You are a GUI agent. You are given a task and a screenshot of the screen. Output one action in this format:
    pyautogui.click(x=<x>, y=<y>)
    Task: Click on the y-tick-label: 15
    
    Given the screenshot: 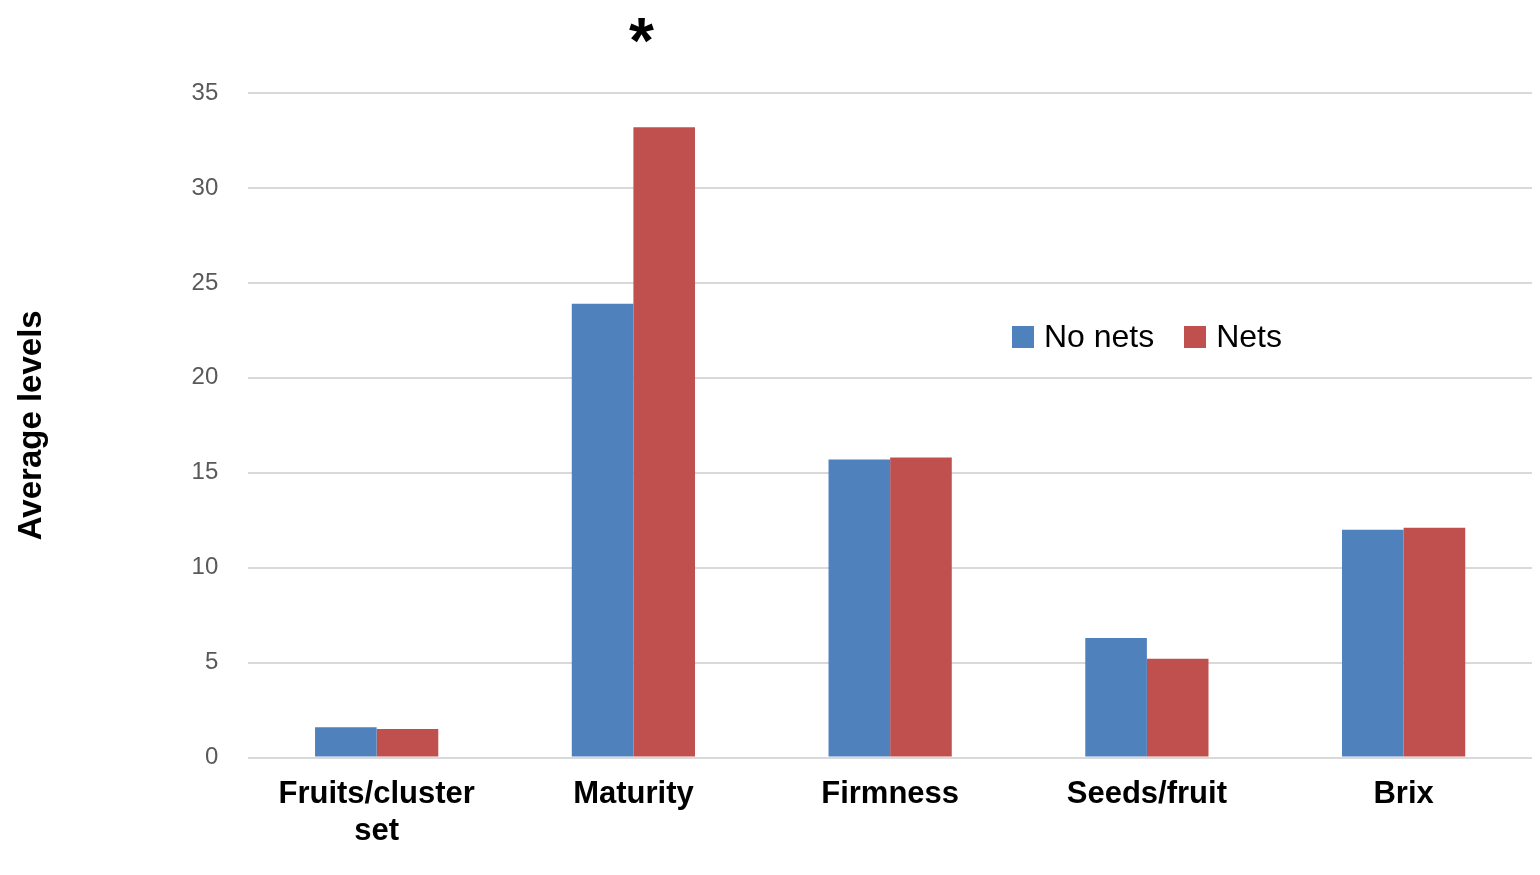 What is the action you would take?
    pyautogui.click(x=205, y=471)
    